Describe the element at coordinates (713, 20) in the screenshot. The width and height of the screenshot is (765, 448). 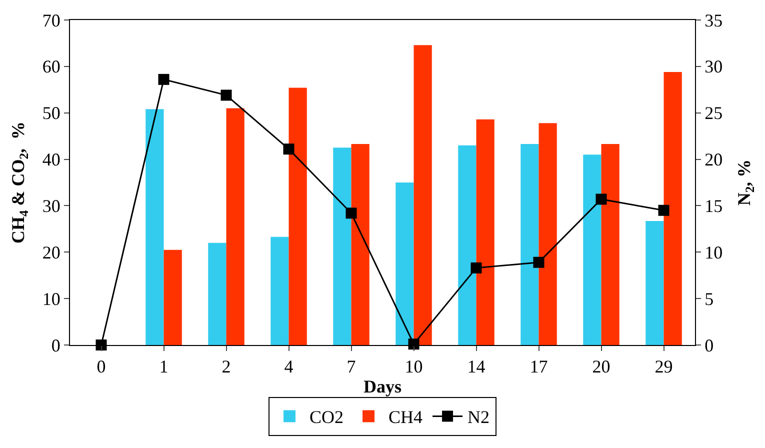
I see `y2-tick-label: 35` at that location.